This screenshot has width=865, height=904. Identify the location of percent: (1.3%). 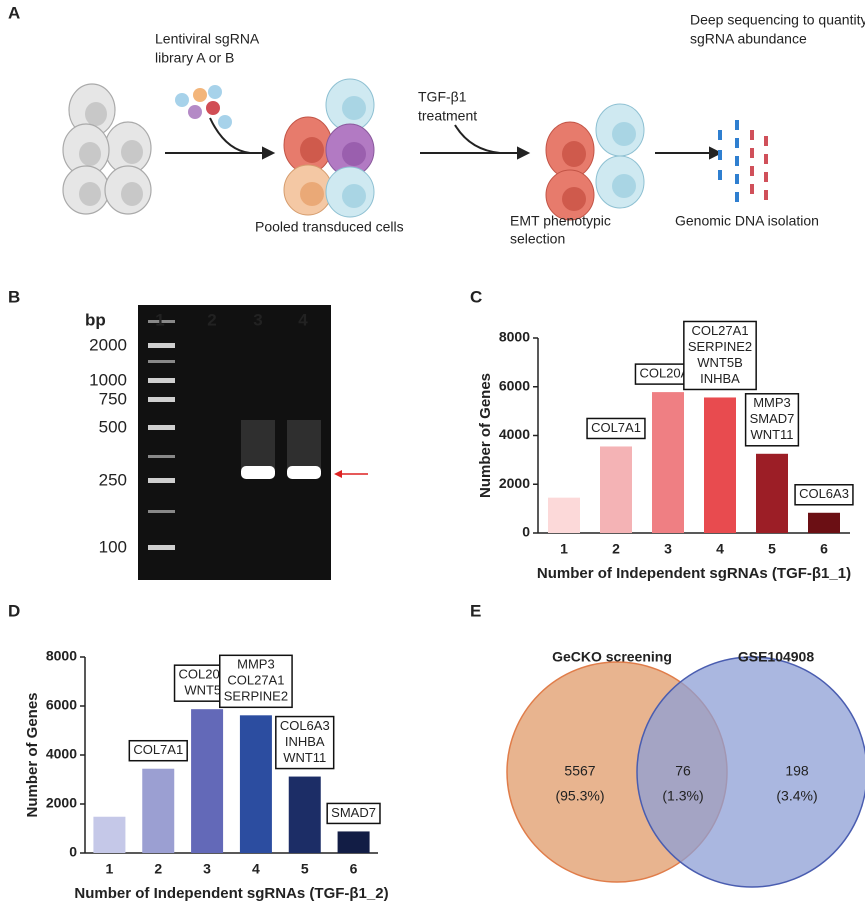
(682, 796).